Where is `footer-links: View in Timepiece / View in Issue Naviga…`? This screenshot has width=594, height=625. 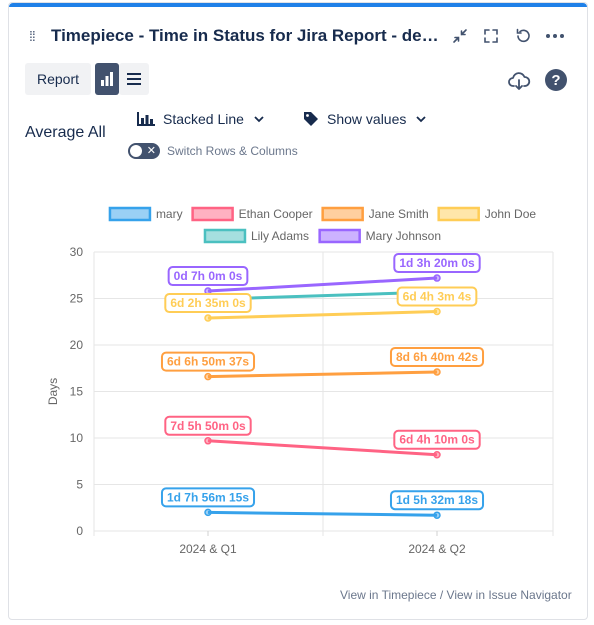 footer-links: View in Timepiece / View in Issue Naviga… is located at coordinates (456, 595).